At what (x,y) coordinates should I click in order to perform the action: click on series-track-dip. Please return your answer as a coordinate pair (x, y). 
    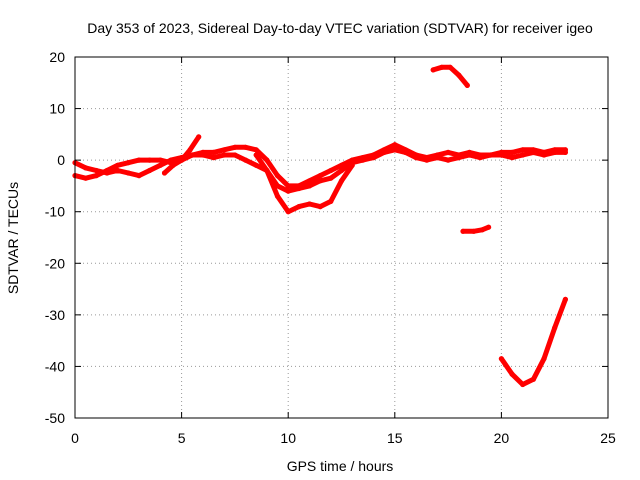
    Looking at the image, I should click on (304, 183).